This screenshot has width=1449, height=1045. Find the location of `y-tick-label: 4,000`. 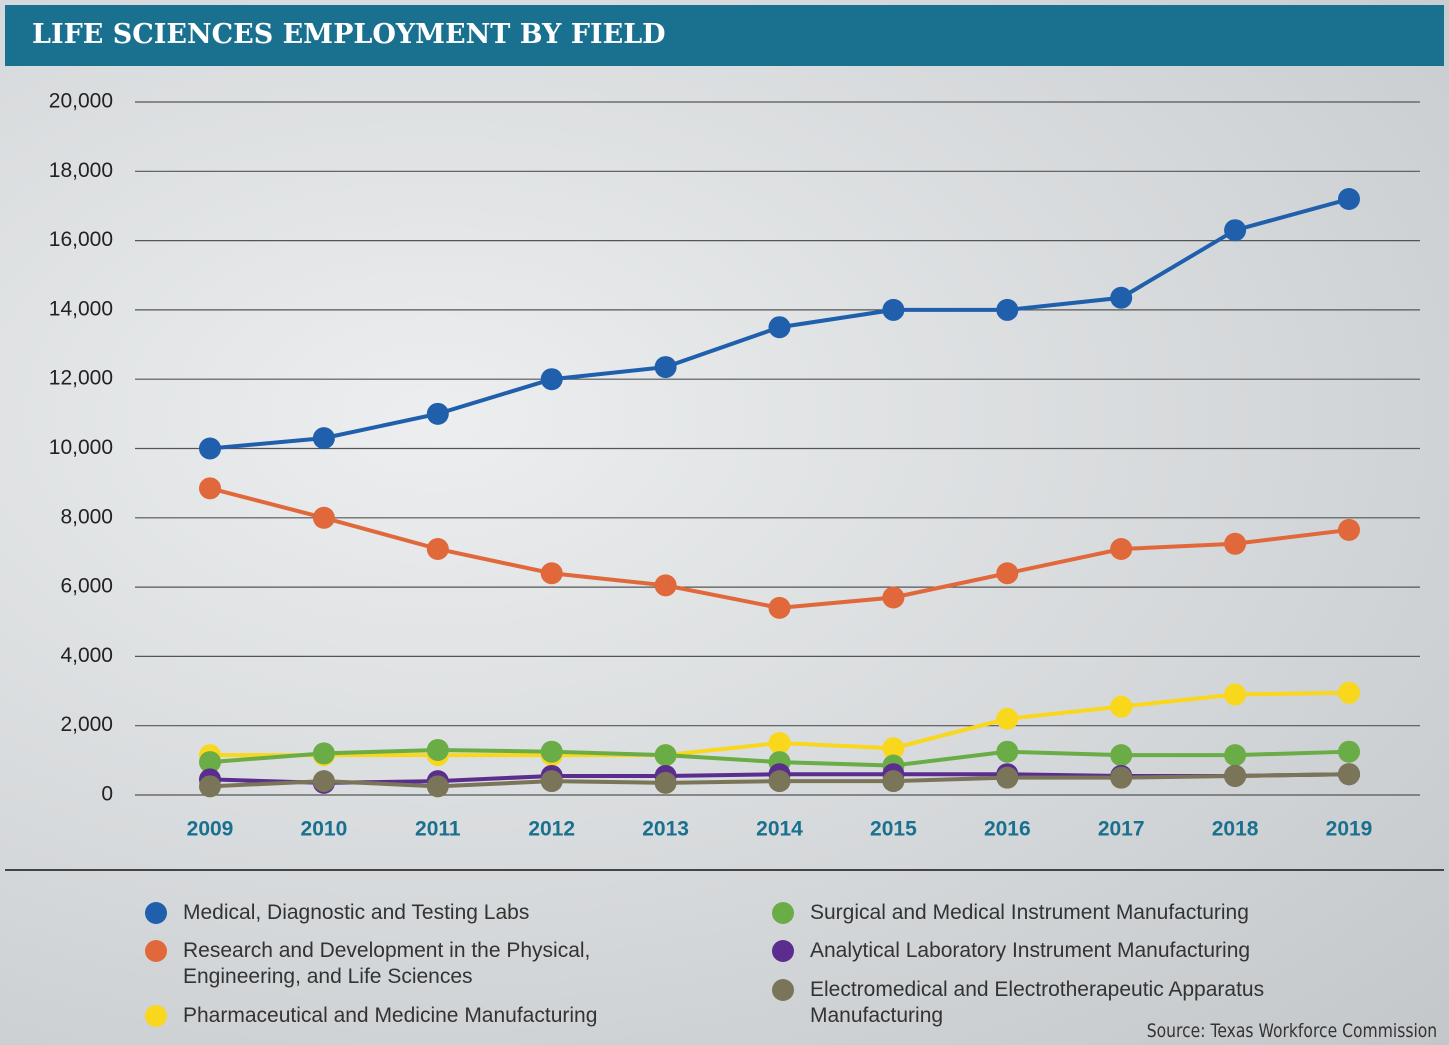

y-tick-label: 4,000 is located at coordinates (86, 655).